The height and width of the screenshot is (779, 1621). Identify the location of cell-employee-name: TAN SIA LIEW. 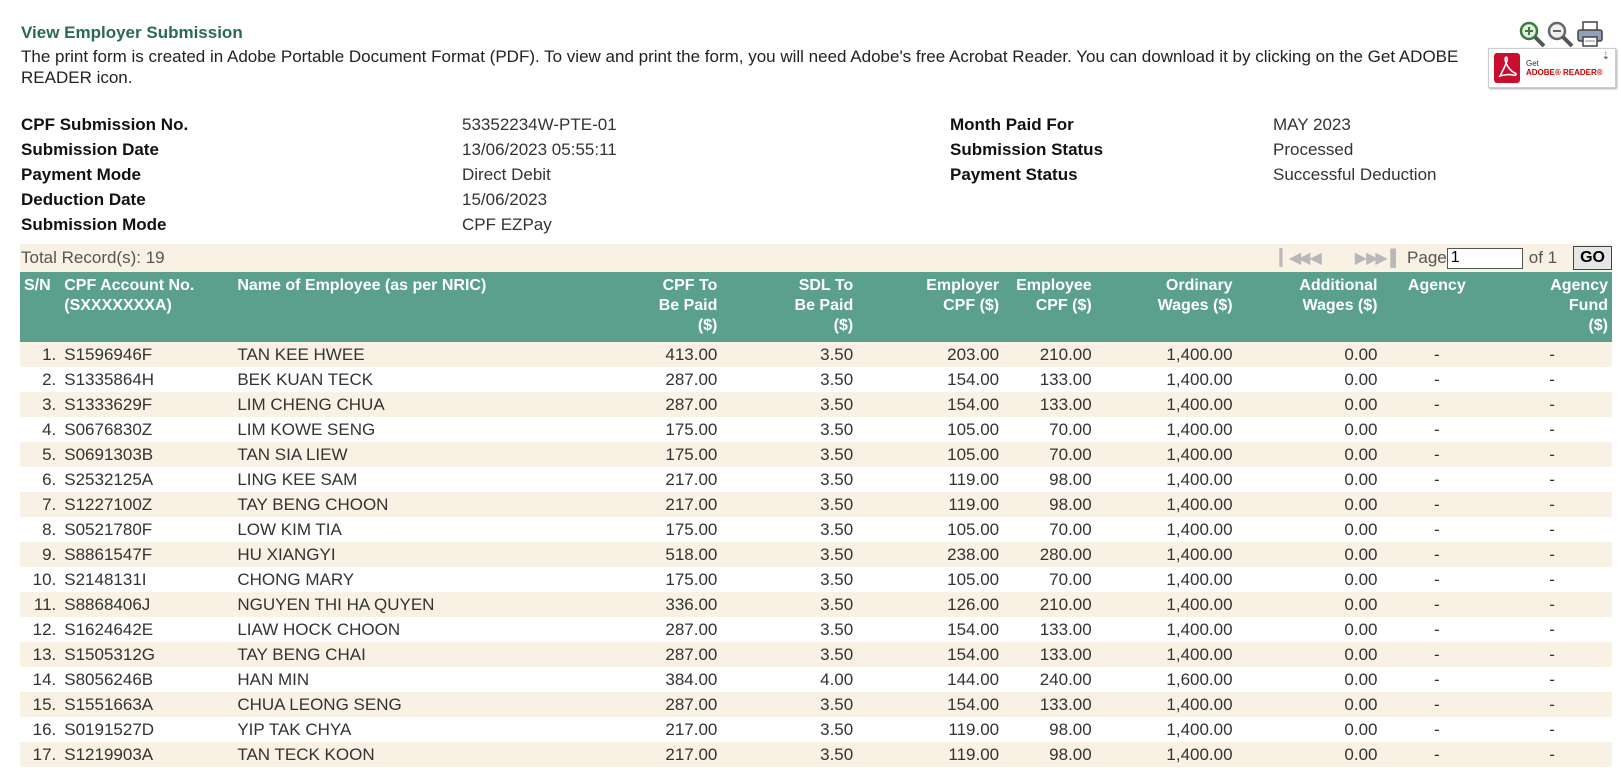
(427, 454).